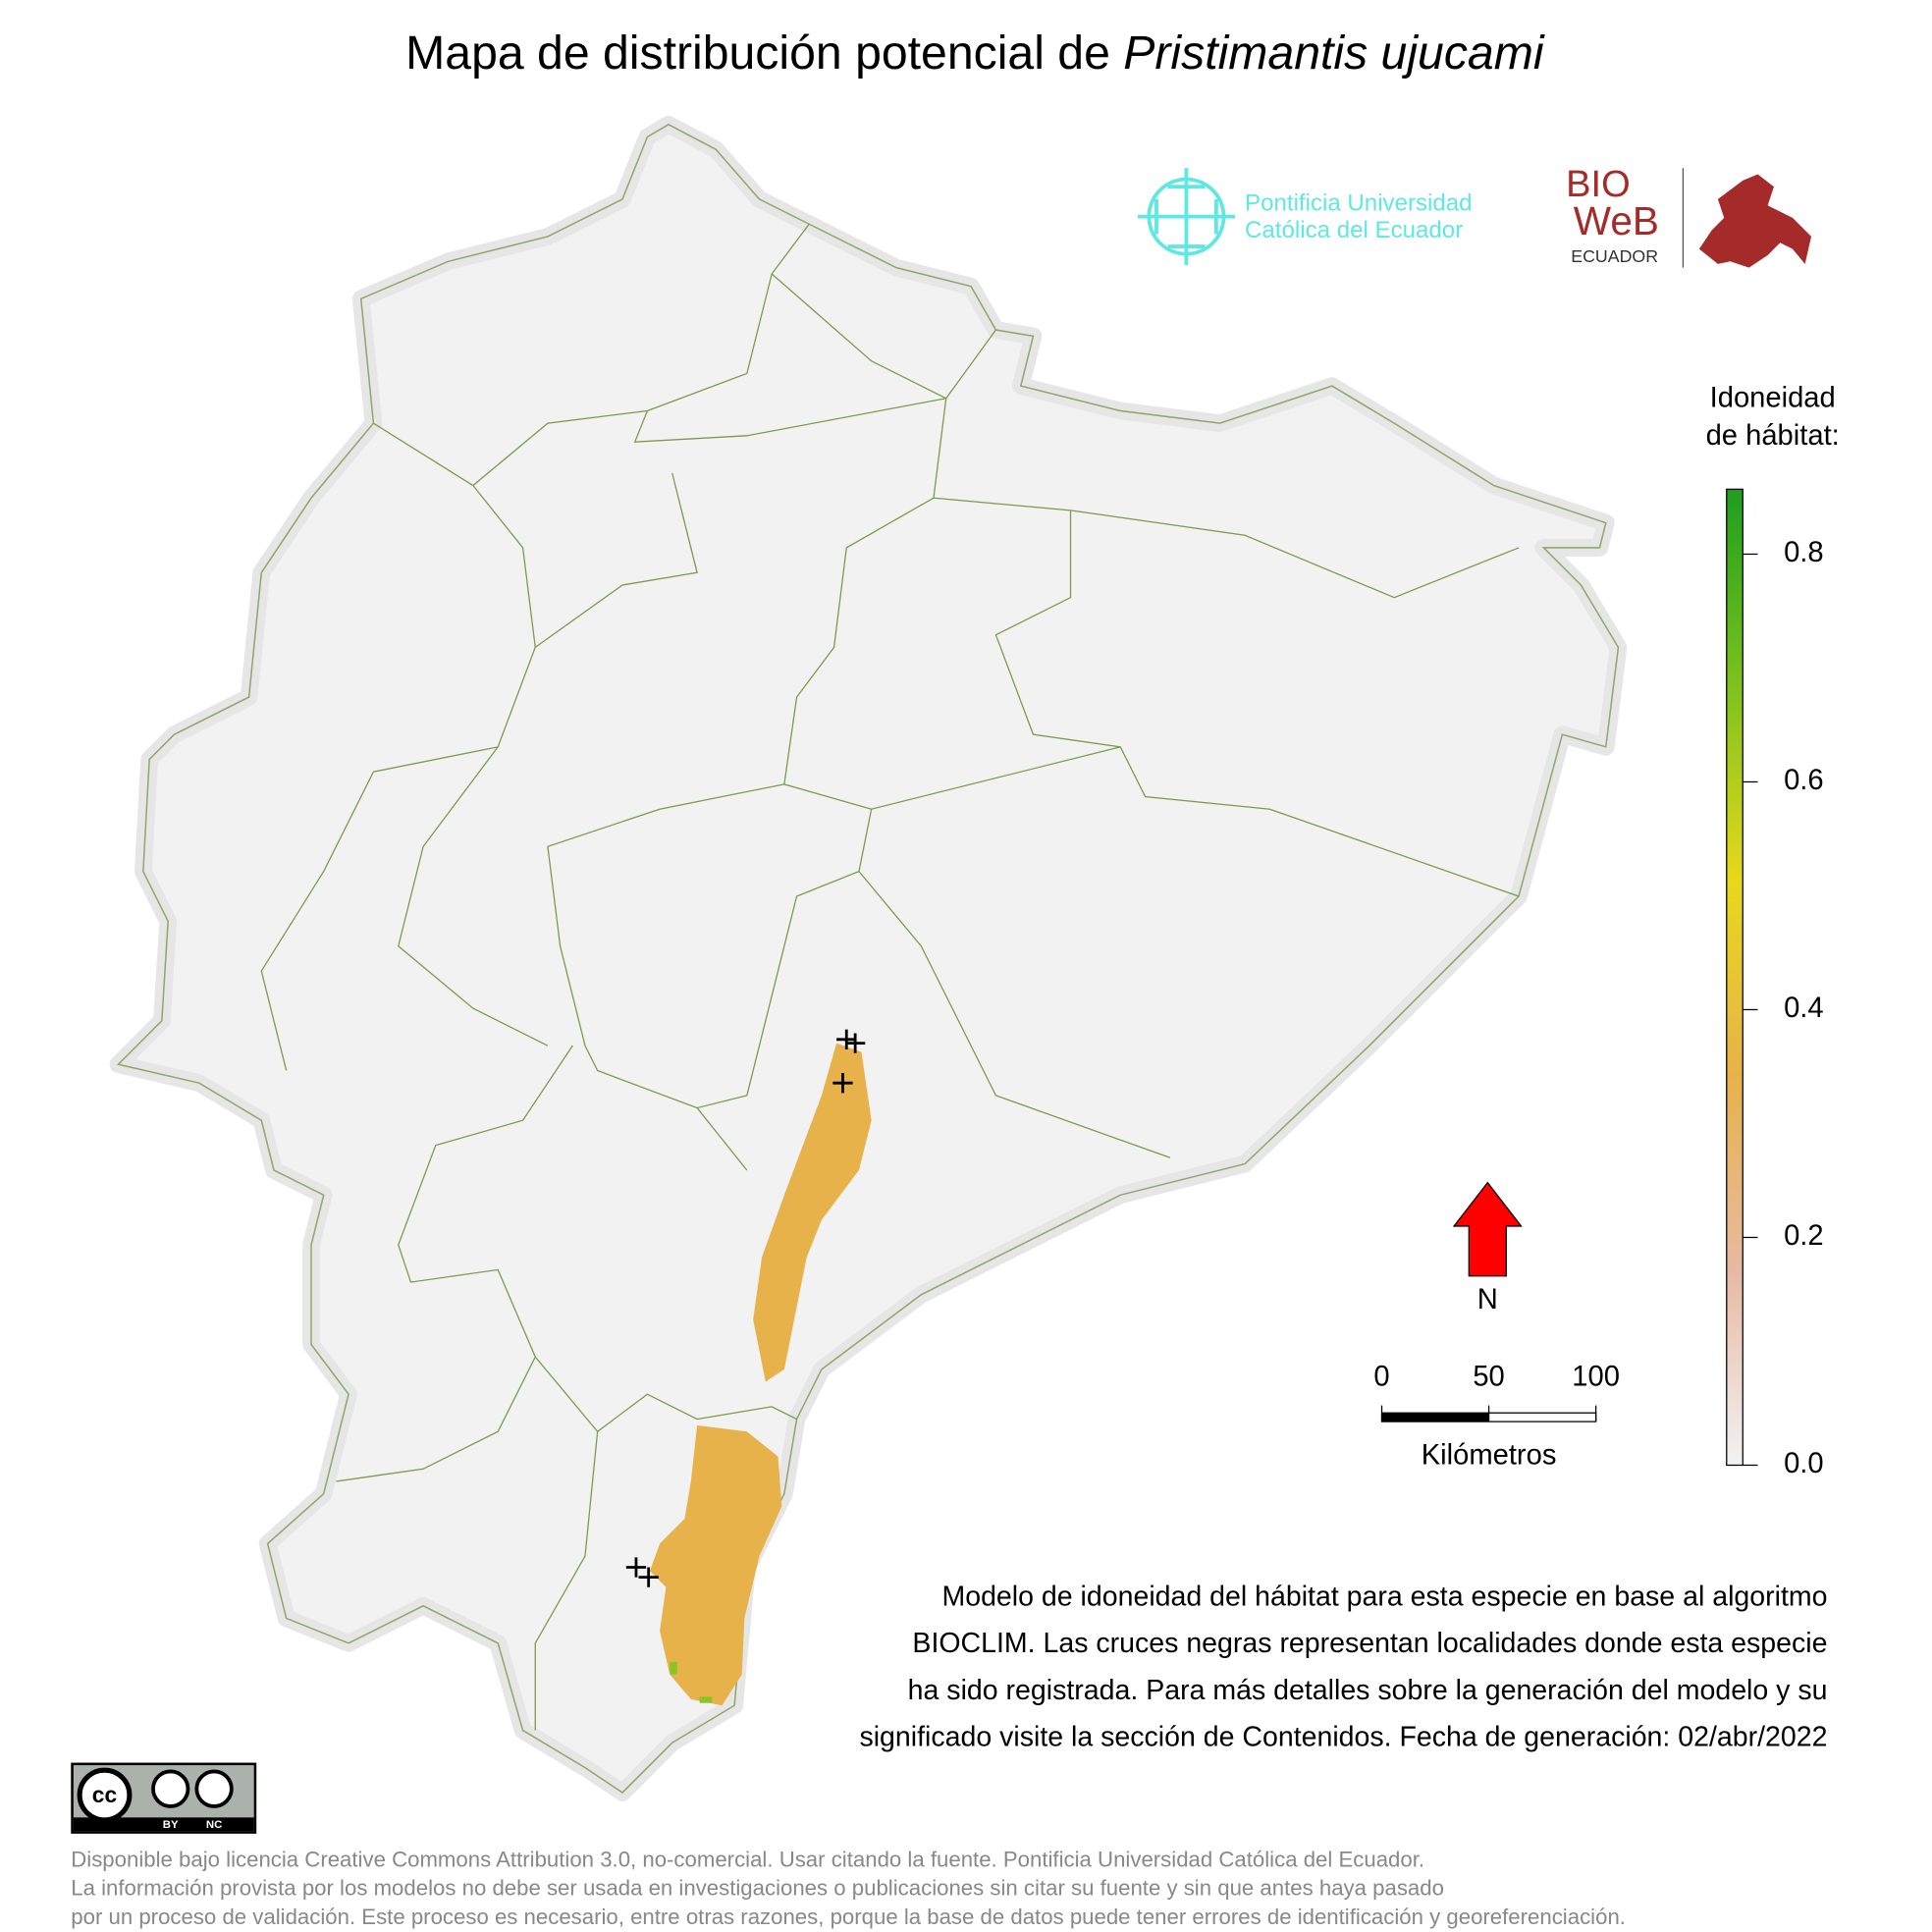 This screenshot has width=1932, height=1932. Describe the element at coordinates (1688, 216) in the screenshot. I see `bioweb-logo: BIO WeB ECUADOR` at that location.